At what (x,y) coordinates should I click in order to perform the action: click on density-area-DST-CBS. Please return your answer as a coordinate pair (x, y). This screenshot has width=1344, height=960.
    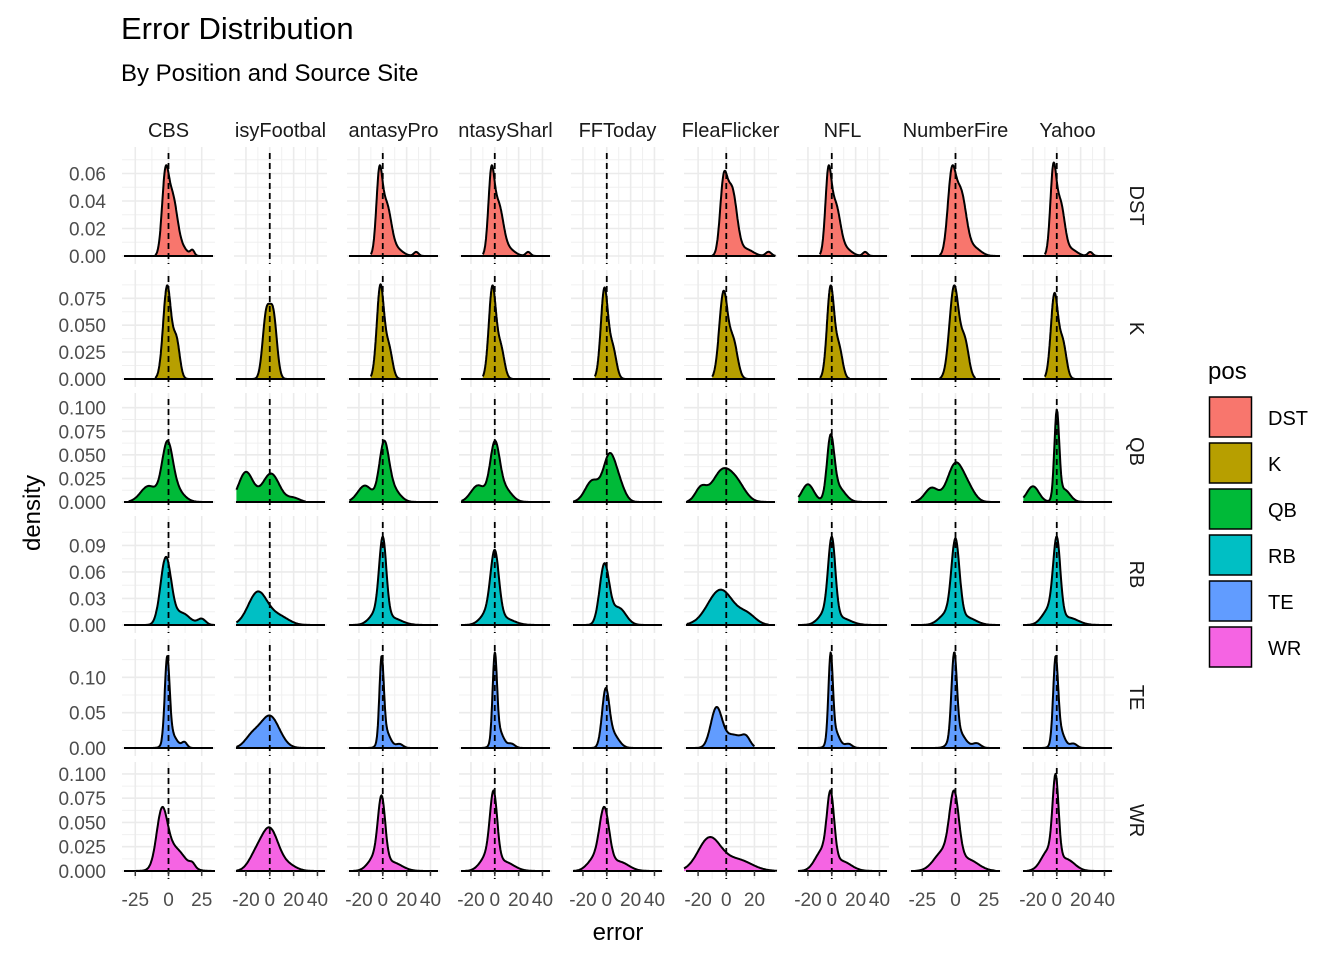
    Looking at the image, I should click on (178, 210).